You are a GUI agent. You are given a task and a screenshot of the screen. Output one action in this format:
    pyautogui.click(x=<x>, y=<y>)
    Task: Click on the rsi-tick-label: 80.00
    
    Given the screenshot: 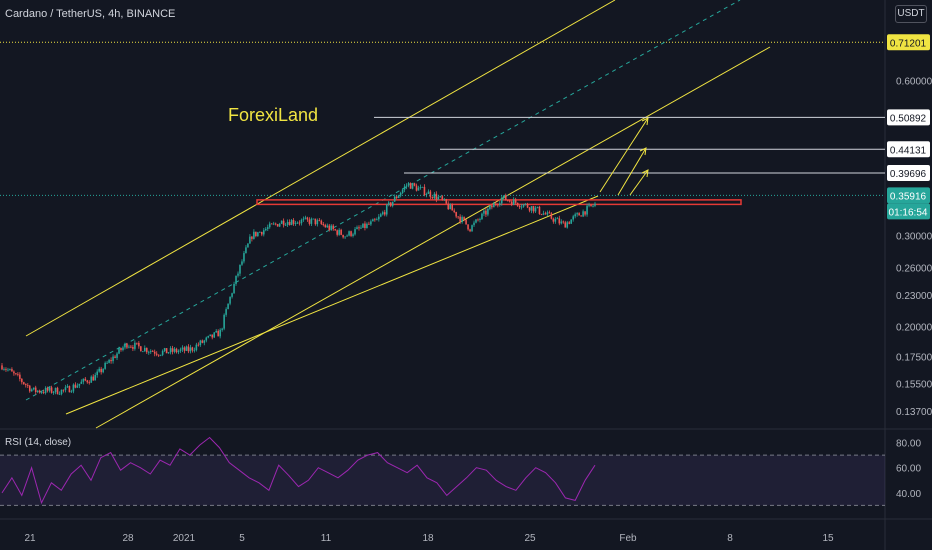 What is the action you would take?
    pyautogui.click(x=908, y=444)
    